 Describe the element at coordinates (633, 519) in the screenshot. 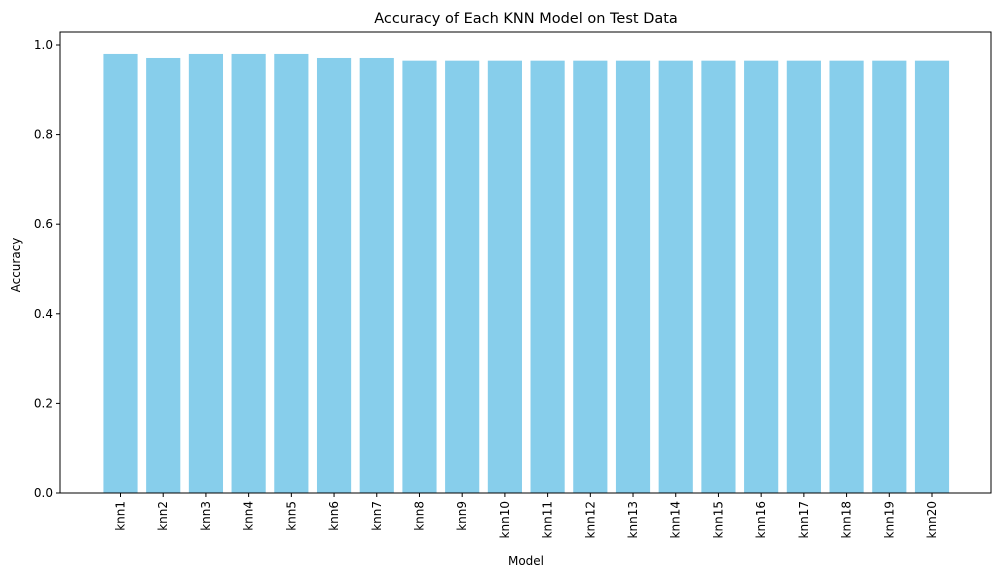

I see `x-tick-label-knn13: knn13` at that location.